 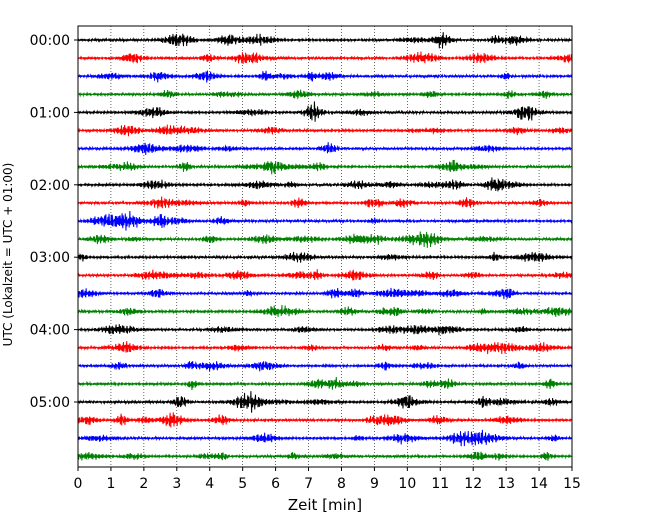 I want to click on trace-05:15, so click(x=325, y=420).